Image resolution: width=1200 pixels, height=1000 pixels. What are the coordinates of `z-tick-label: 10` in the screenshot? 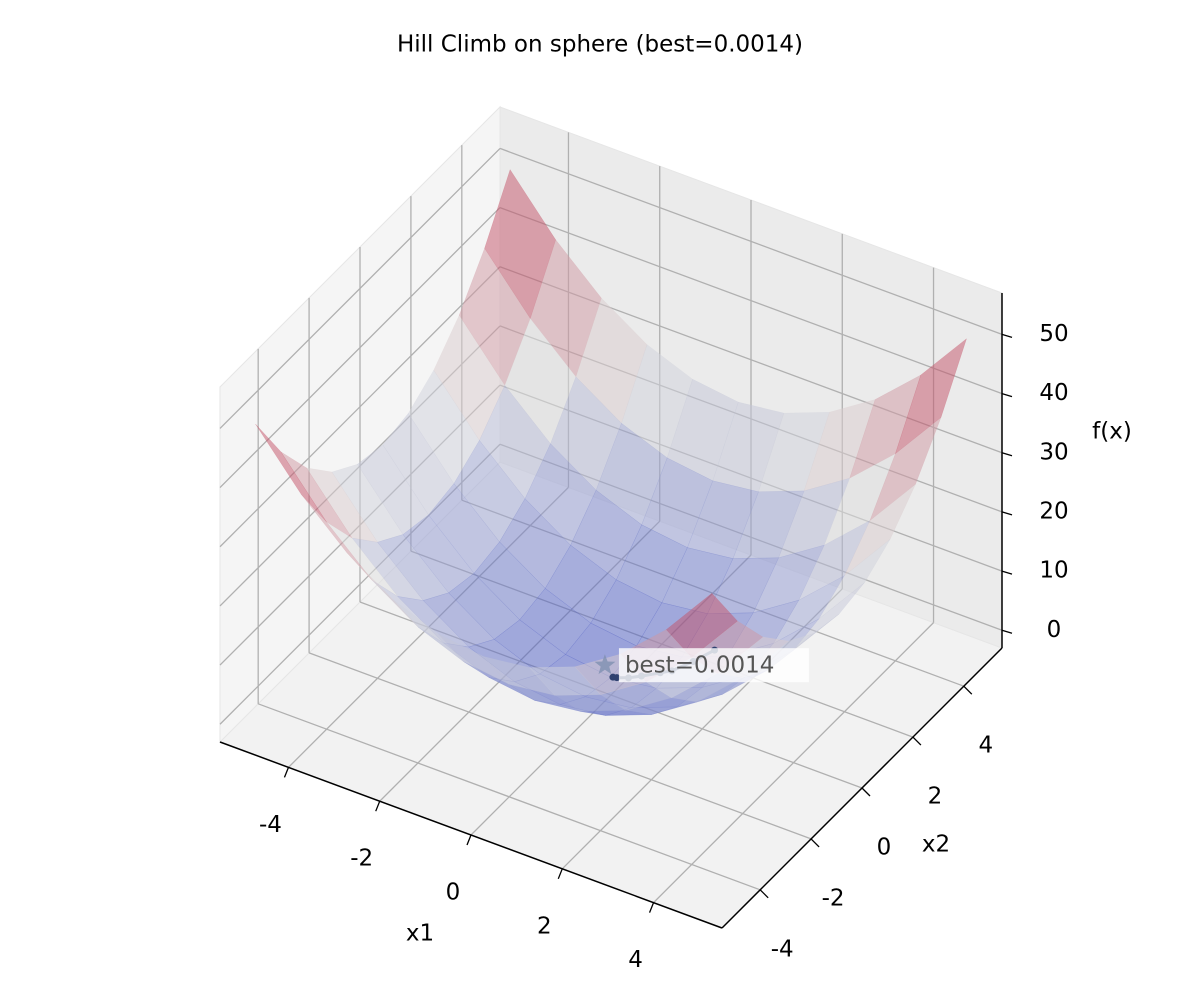 It's located at (1053, 571).